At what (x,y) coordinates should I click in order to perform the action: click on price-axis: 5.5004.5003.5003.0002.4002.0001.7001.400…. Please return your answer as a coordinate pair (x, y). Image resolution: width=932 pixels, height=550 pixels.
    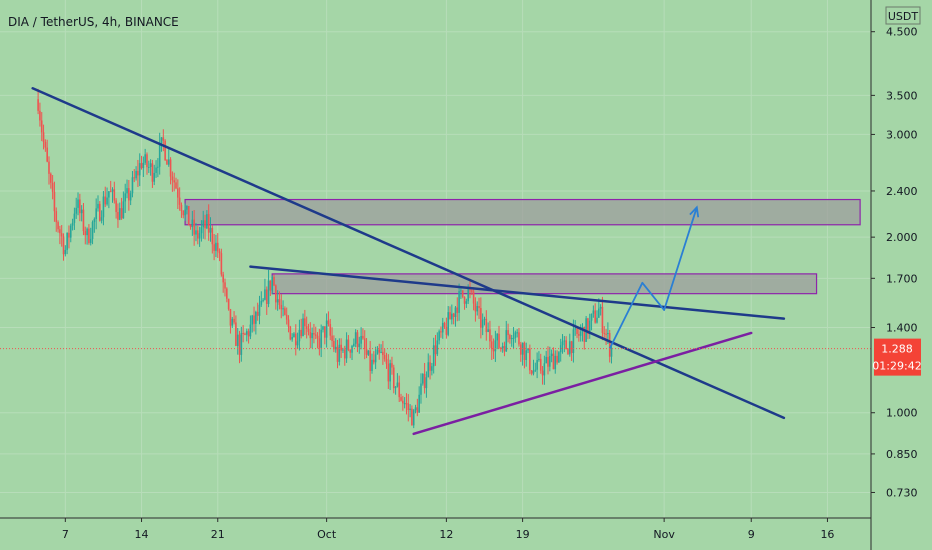
    Looking at the image, I should click on (894, 249).